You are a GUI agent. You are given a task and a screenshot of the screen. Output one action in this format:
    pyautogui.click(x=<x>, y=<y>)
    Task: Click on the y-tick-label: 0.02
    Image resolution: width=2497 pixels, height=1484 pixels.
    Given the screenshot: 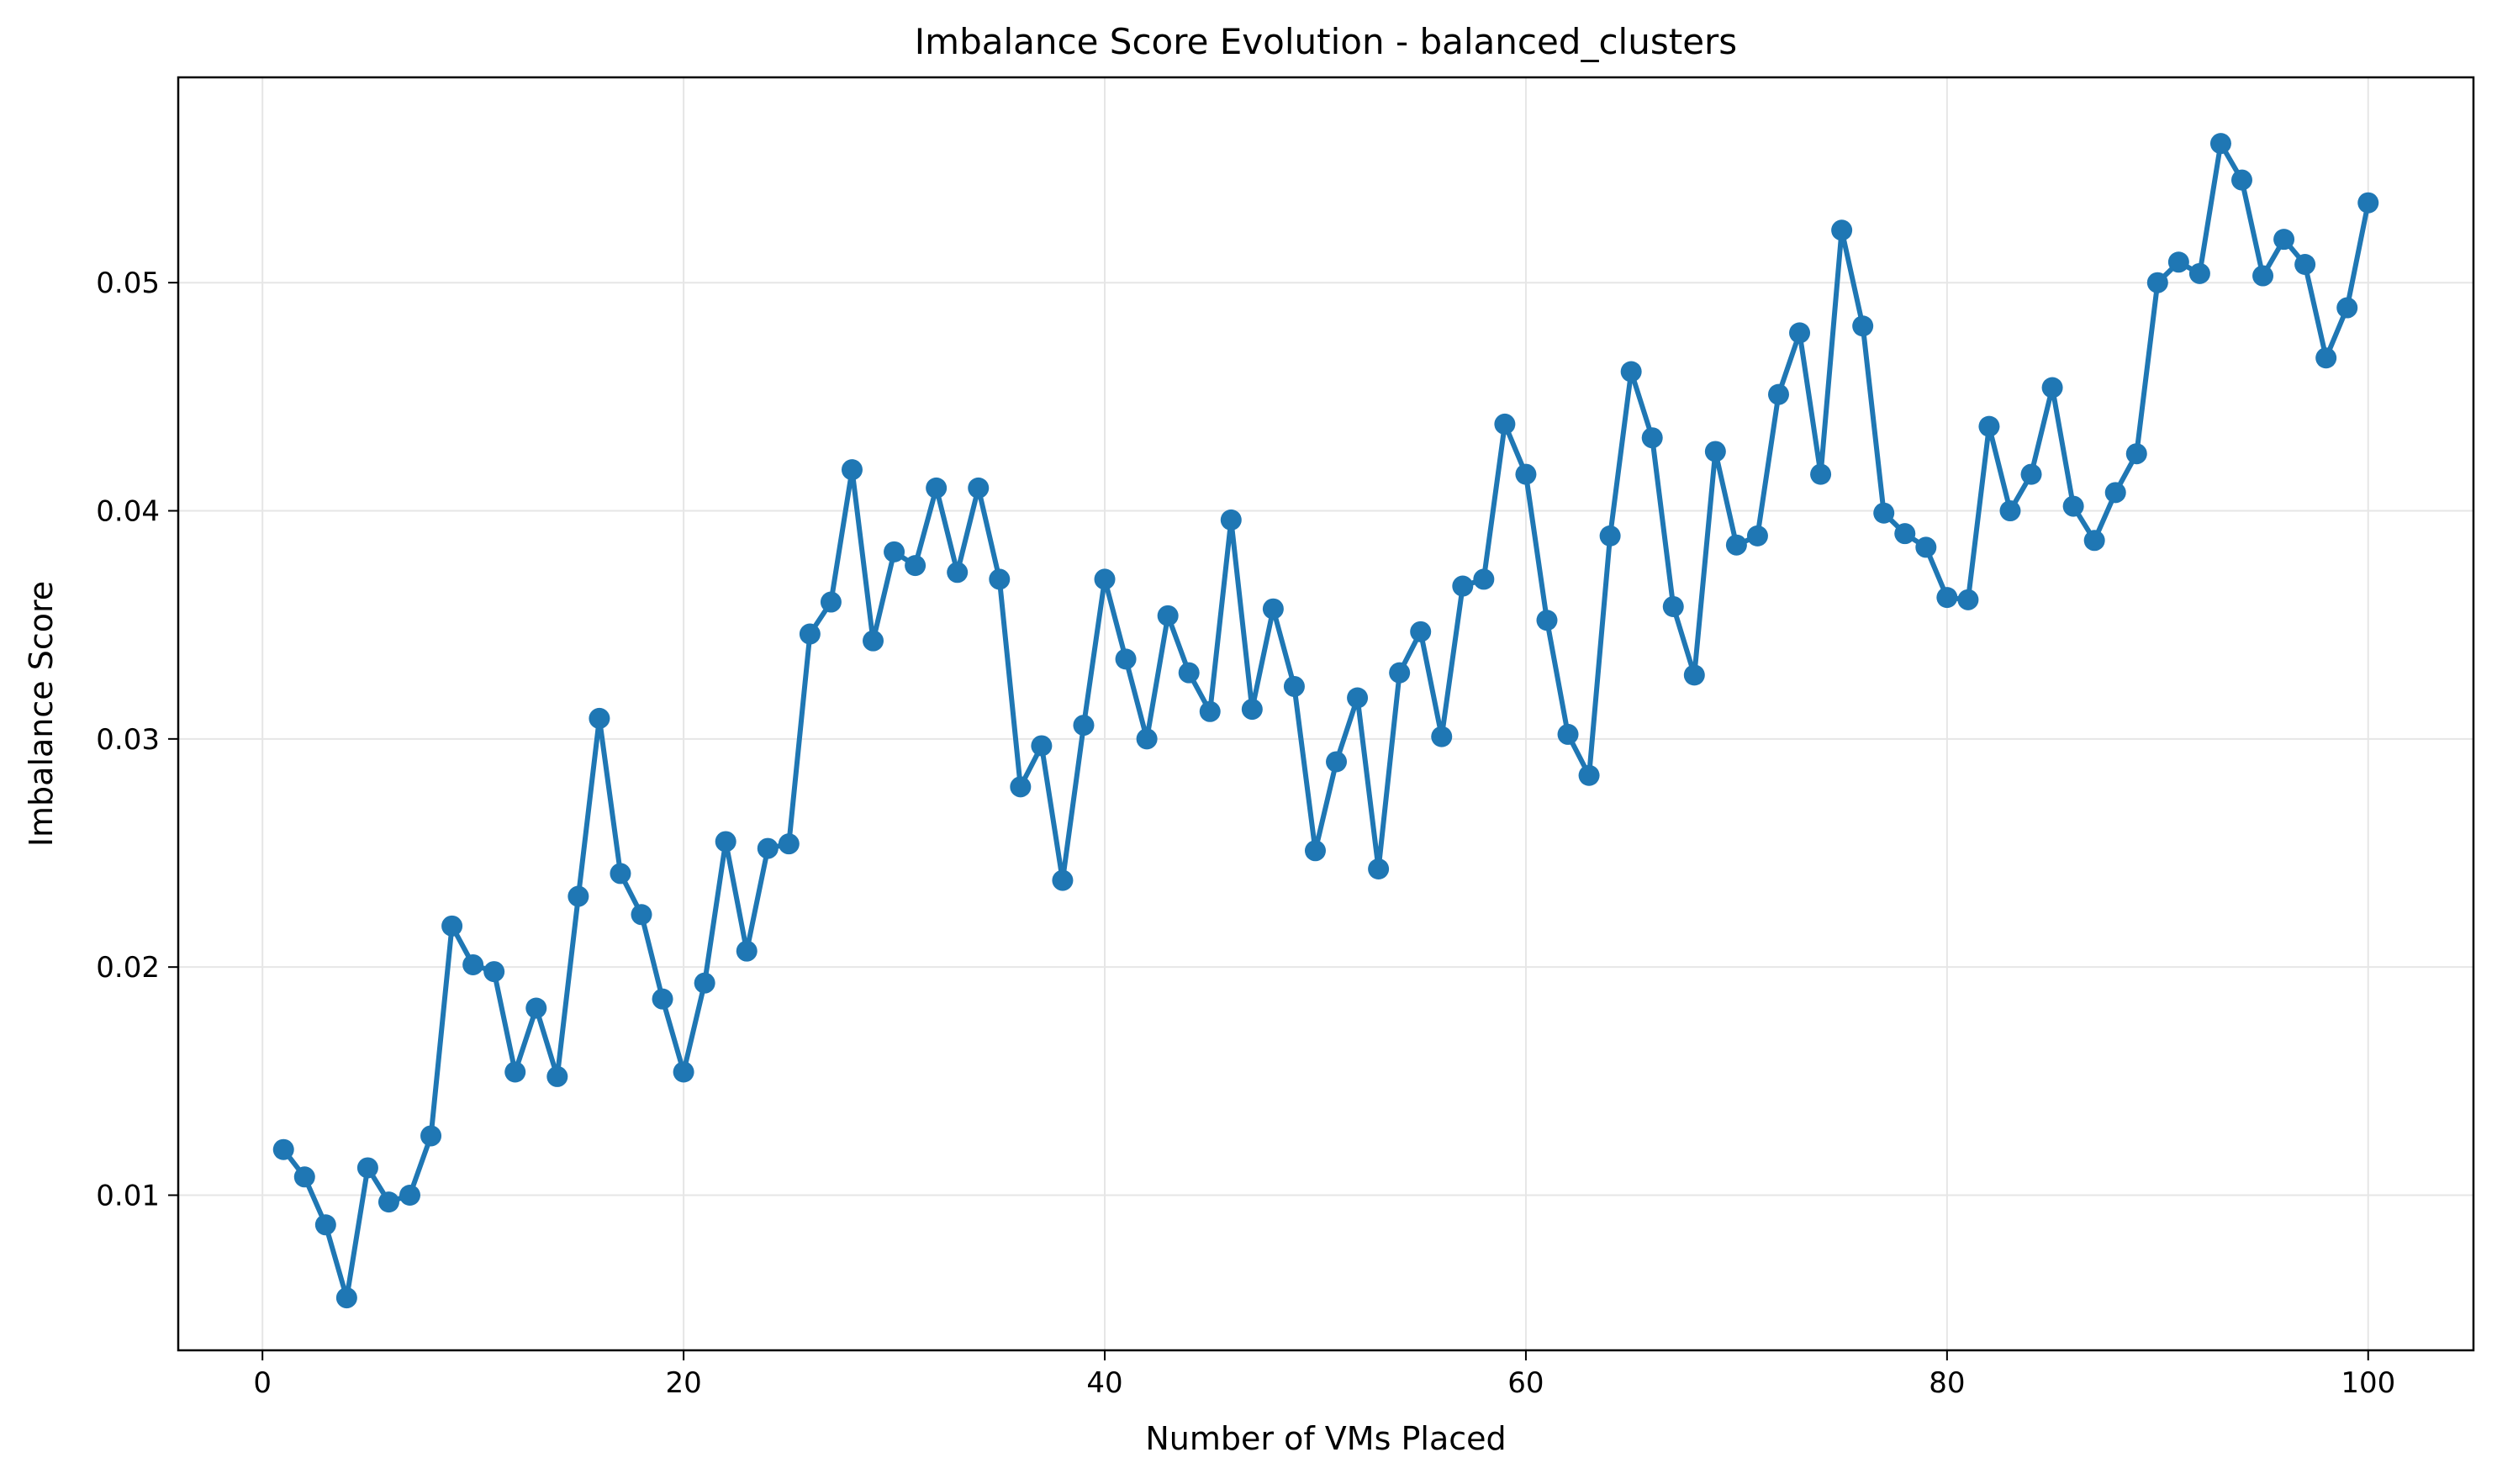 What is the action you would take?
    pyautogui.click(x=128, y=968)
    